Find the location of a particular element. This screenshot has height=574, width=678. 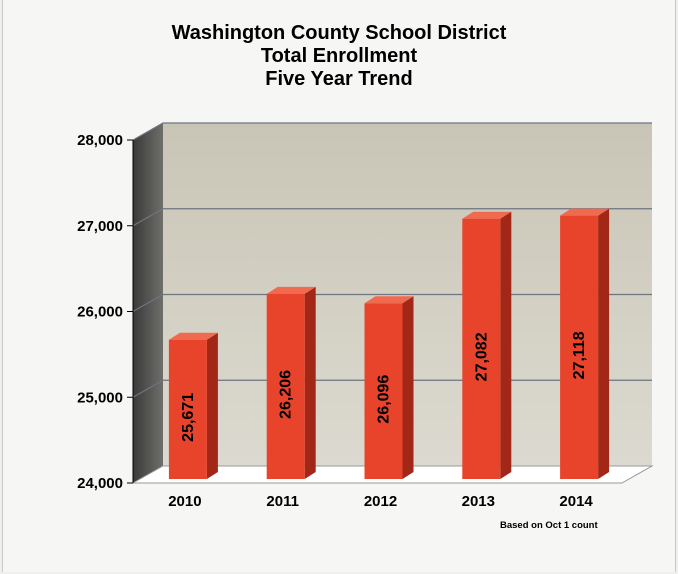

title-line-2: Total Enrollment is located at coordinates (339, 56).